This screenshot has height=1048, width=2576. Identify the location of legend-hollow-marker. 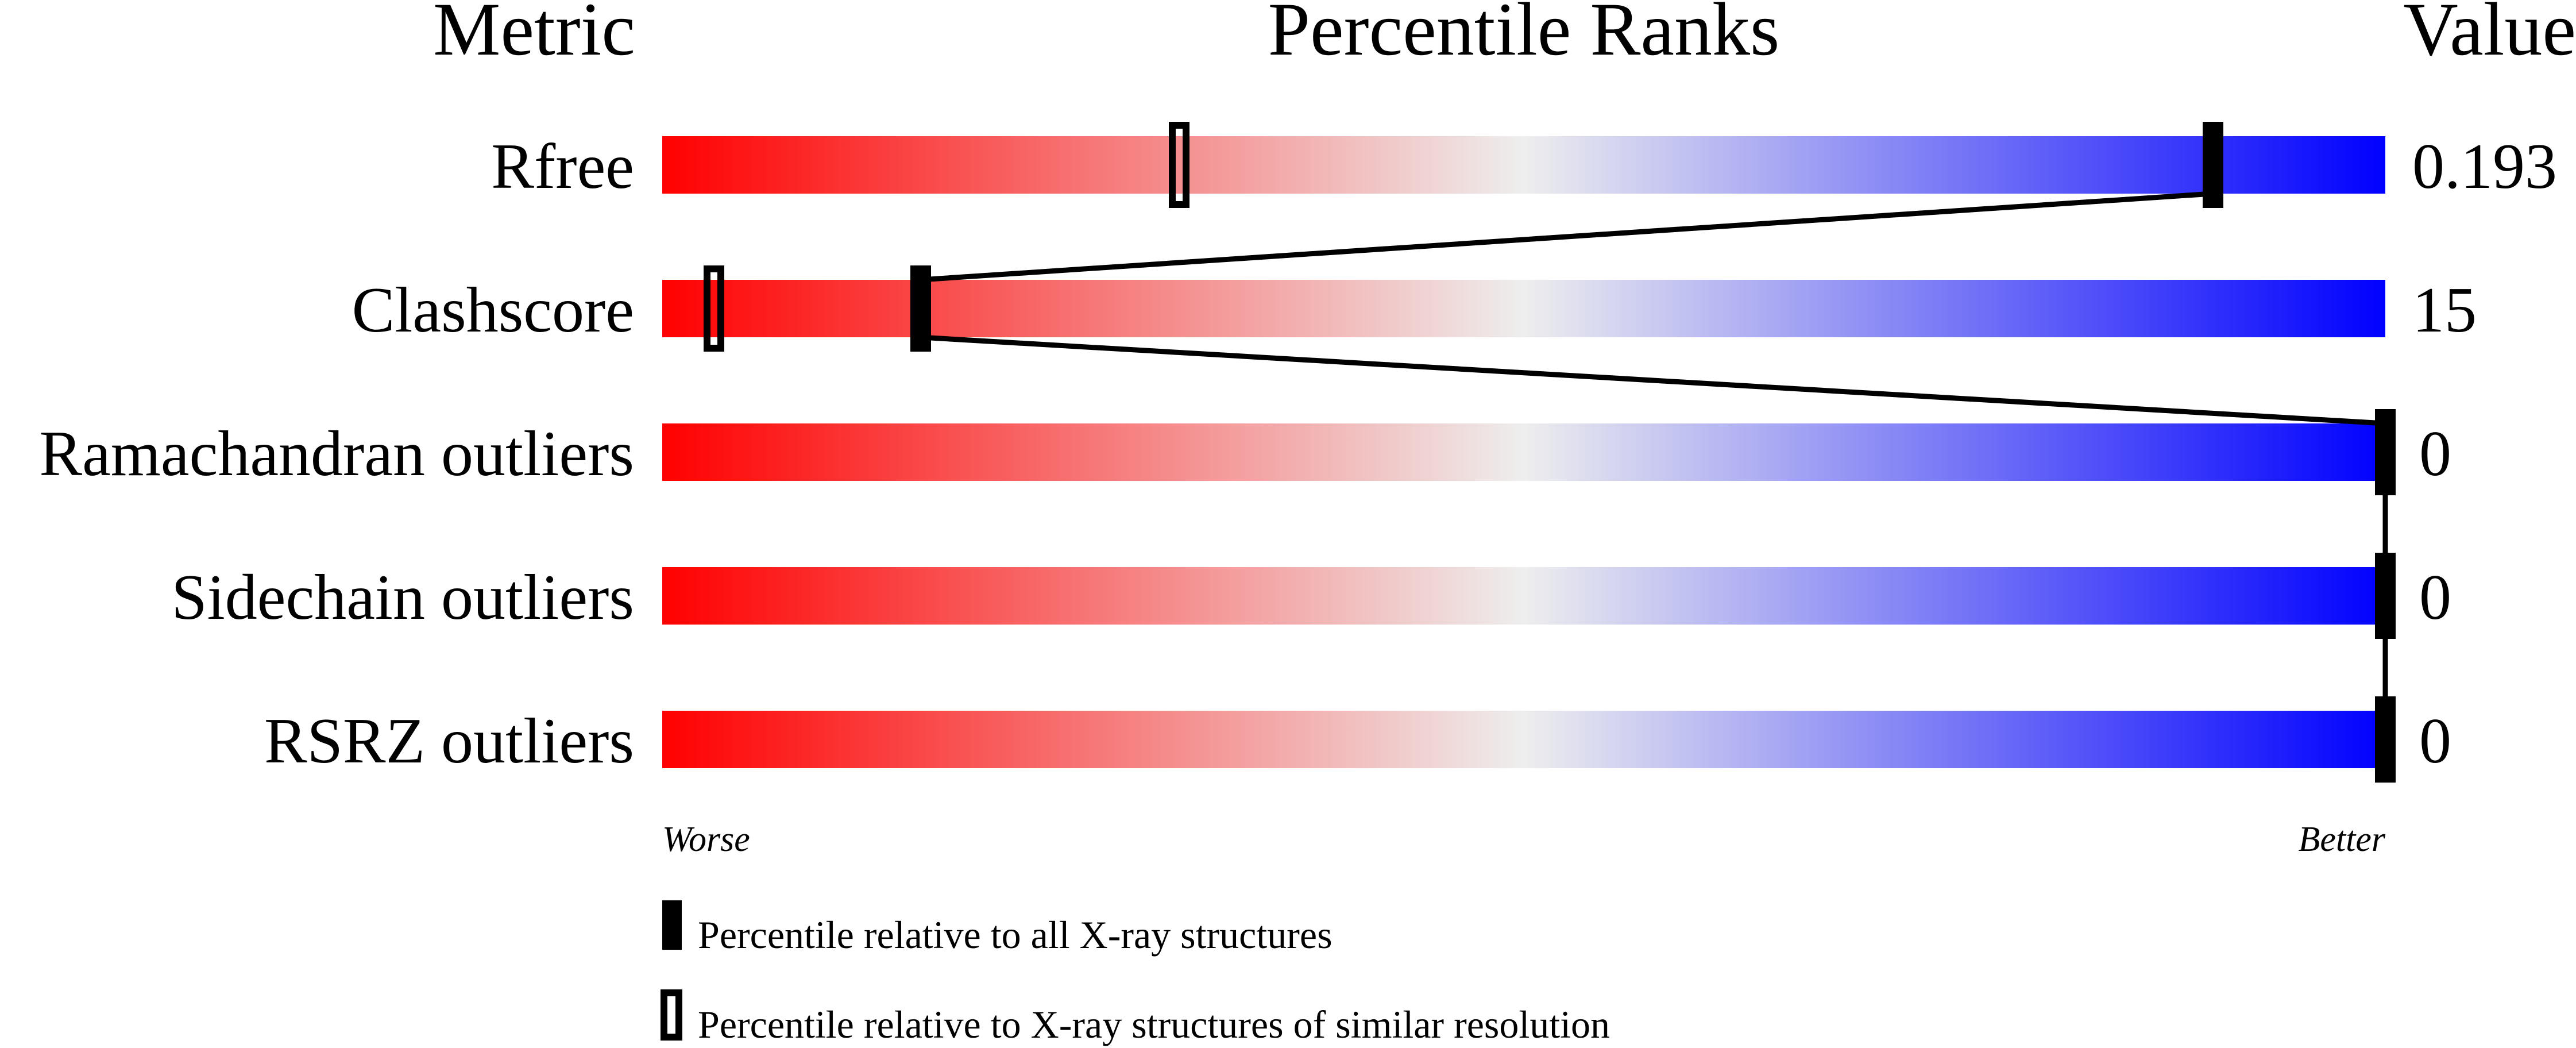
(671, 1015).